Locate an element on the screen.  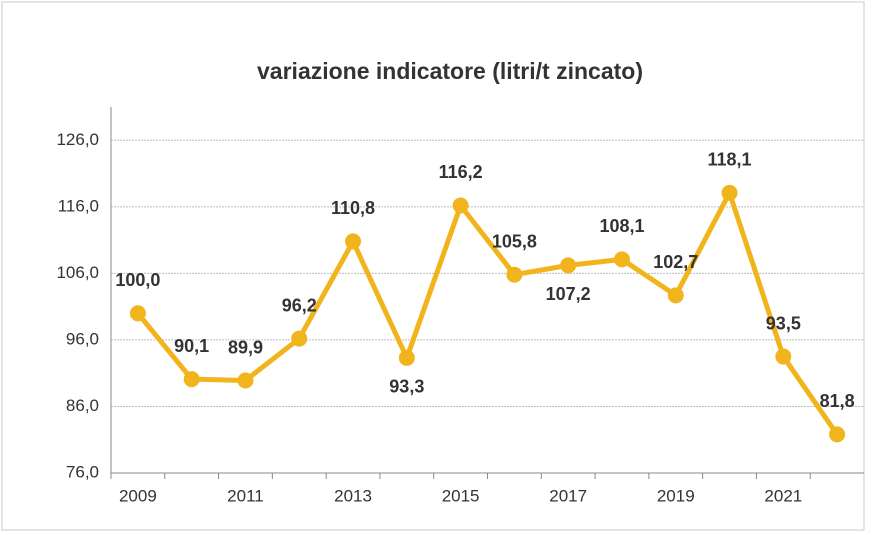
x-tick-label: 2009 is located at coordinates (138, 495).